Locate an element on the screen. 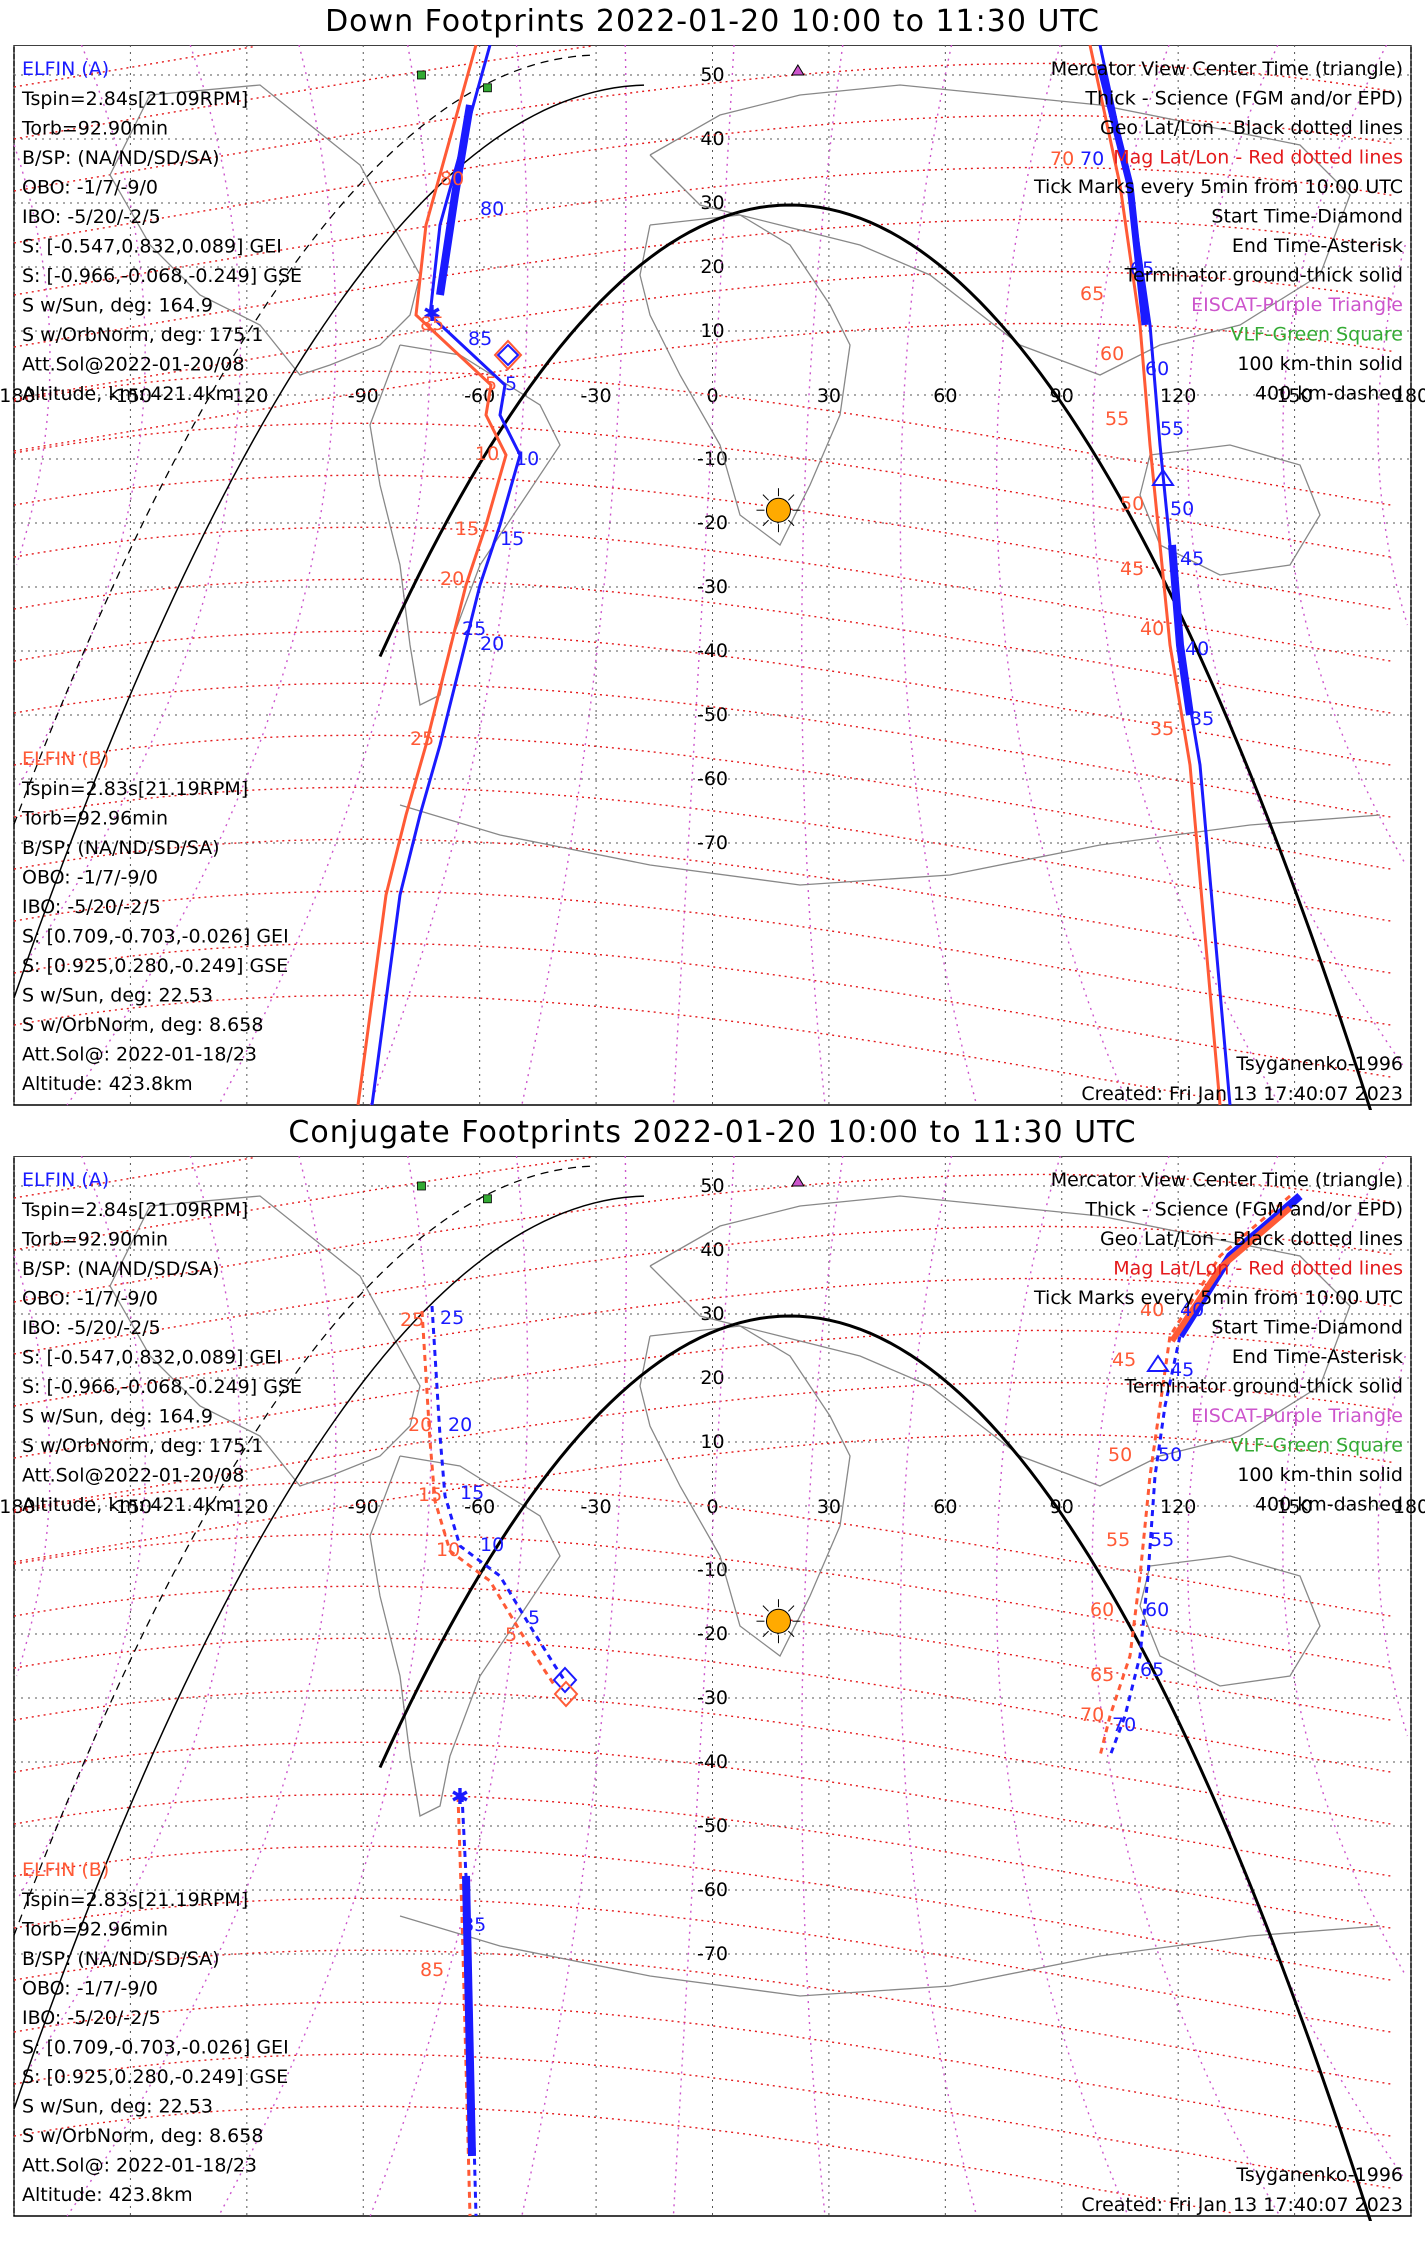 This screenshot has height=2250, width=1425. elfin-b-tick-label: 5 is located at coordinates (511, 1635).